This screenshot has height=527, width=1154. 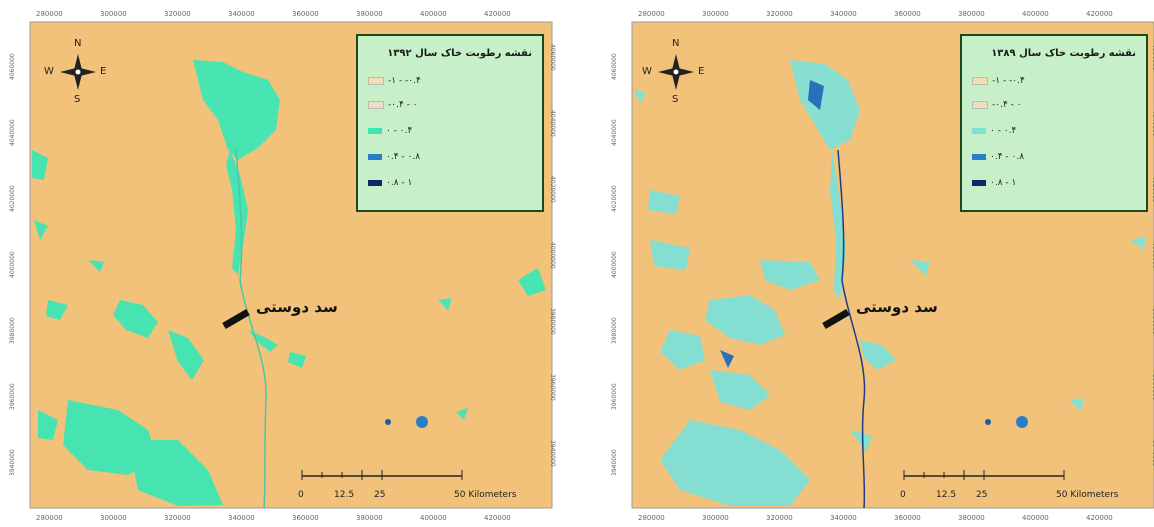 What do you see at coordinates (394, 157) in the screenshot?
I see `legend-item: ۰.۴ - ۰.۸` at bounding box center [394, 157].